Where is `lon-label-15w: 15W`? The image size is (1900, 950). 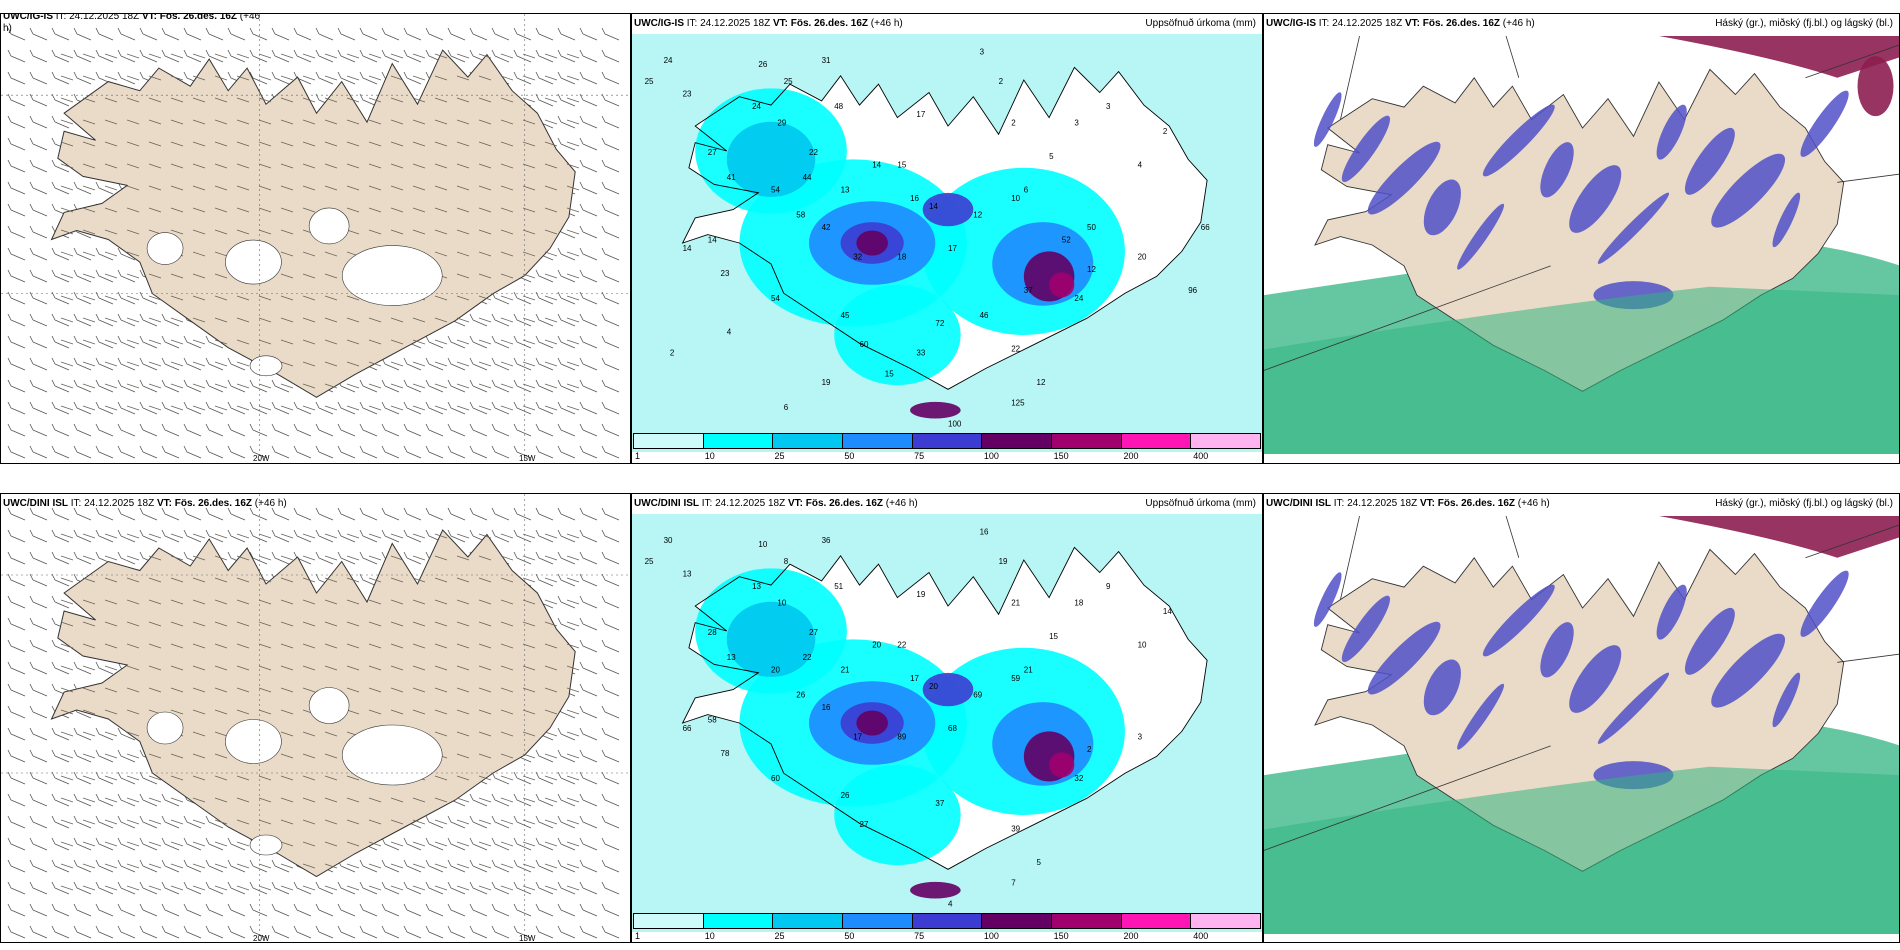
lon-label-15w: 15W is located at coordinates (527, 458).